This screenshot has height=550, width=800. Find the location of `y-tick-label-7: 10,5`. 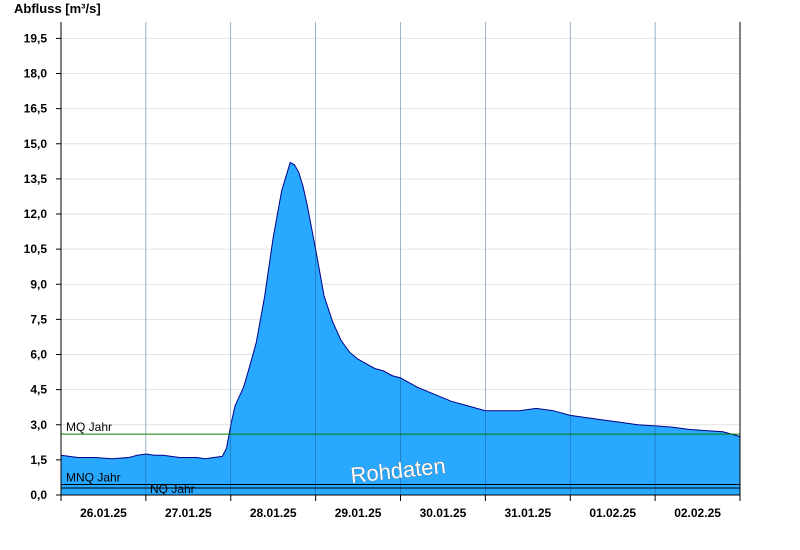

y-tick-label-7: 10,5 is located at coordinates (36, 249).